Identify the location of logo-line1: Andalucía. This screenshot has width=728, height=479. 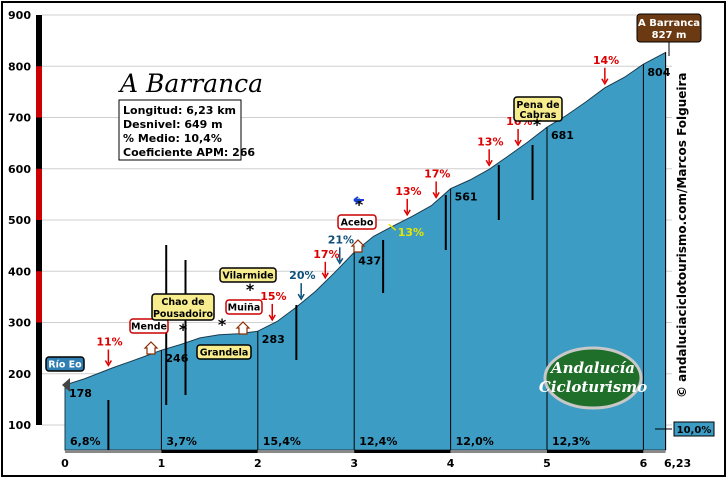
(592, 368).